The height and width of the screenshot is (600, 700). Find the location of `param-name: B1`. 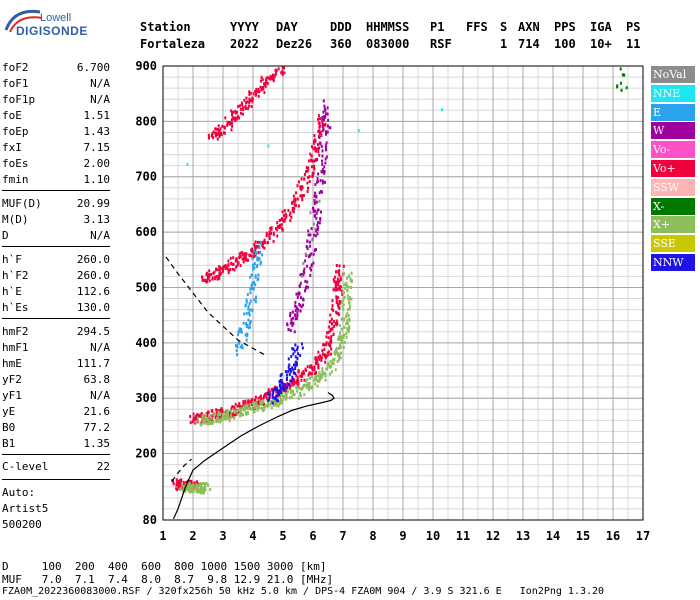

param-name: B1 is located at coordinates (9, 443).